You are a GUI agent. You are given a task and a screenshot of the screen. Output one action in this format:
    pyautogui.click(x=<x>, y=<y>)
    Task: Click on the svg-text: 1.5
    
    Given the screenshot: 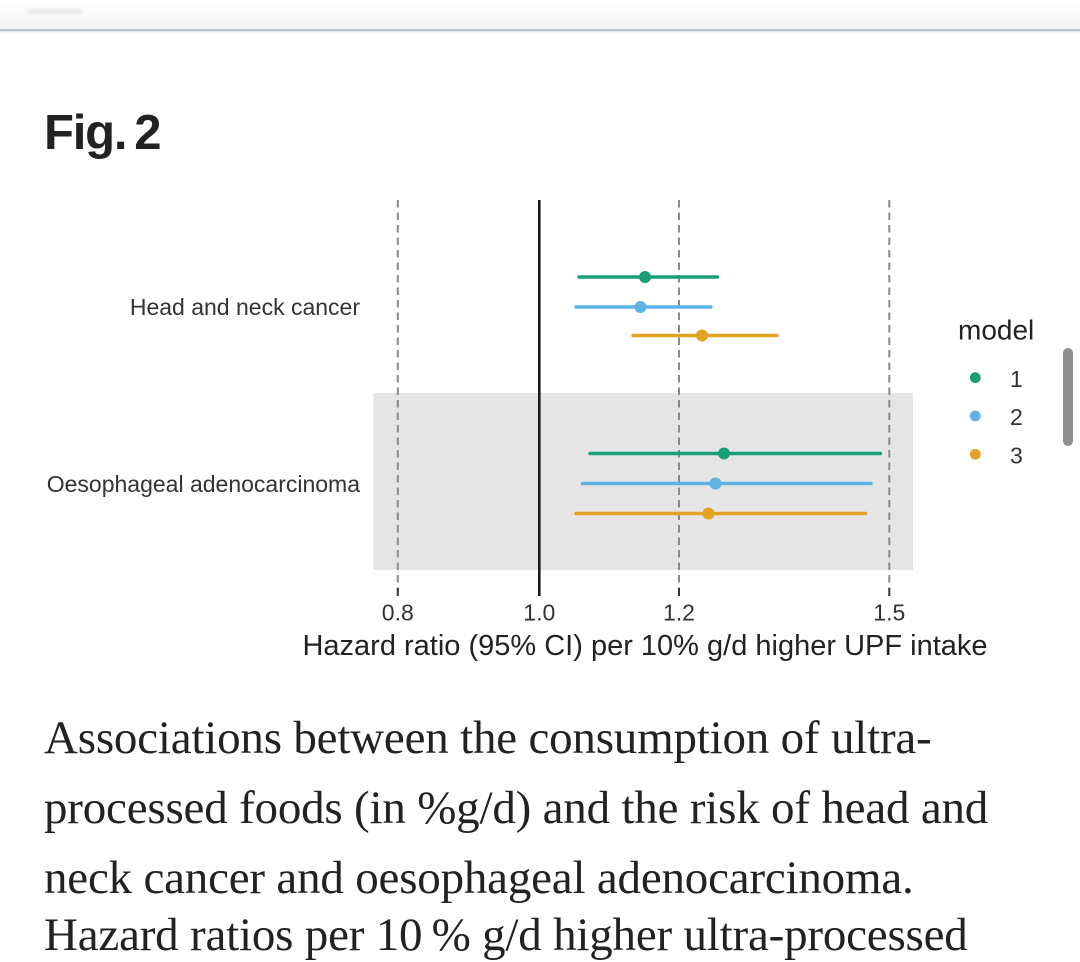 What is the action you would take?
    pyautogui.click(x=889, y=613)
    